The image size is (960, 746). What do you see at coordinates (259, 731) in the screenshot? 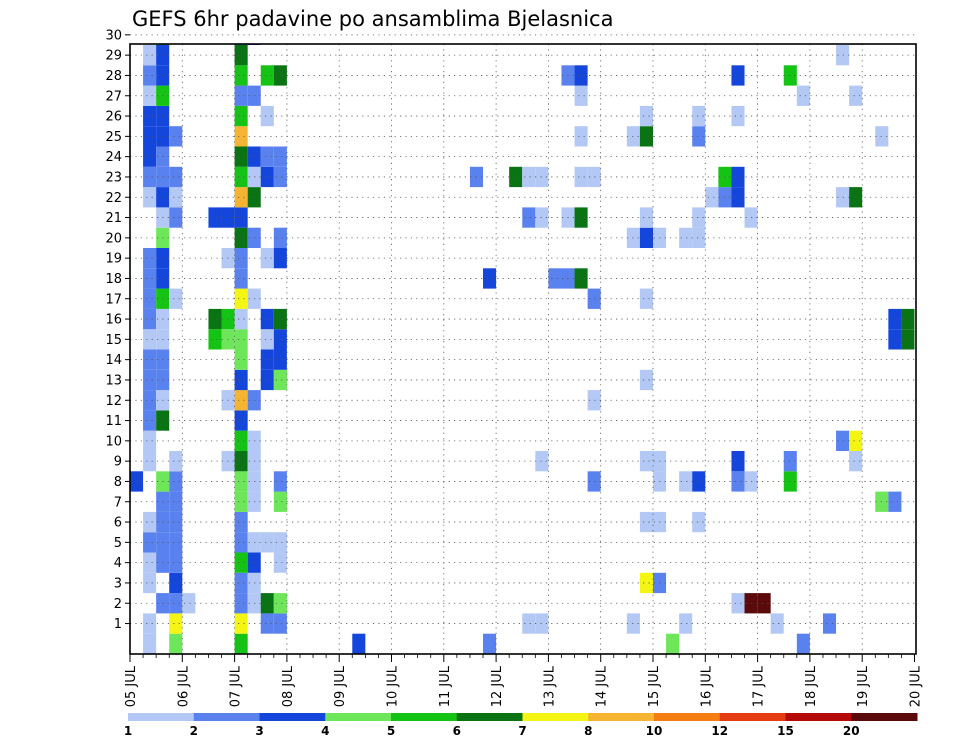
I see `colorbar-label: 3` at bounding box center [259, 731].